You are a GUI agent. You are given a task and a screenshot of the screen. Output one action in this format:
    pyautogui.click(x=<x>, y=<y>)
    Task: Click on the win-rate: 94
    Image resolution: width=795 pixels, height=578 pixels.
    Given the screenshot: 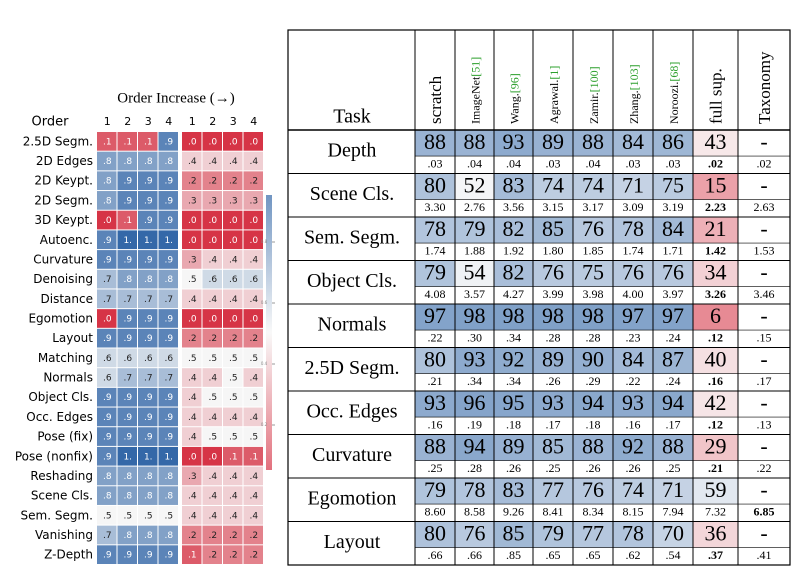 What is the action you would take?
    pyautogui.click(x=673, y=402)
    